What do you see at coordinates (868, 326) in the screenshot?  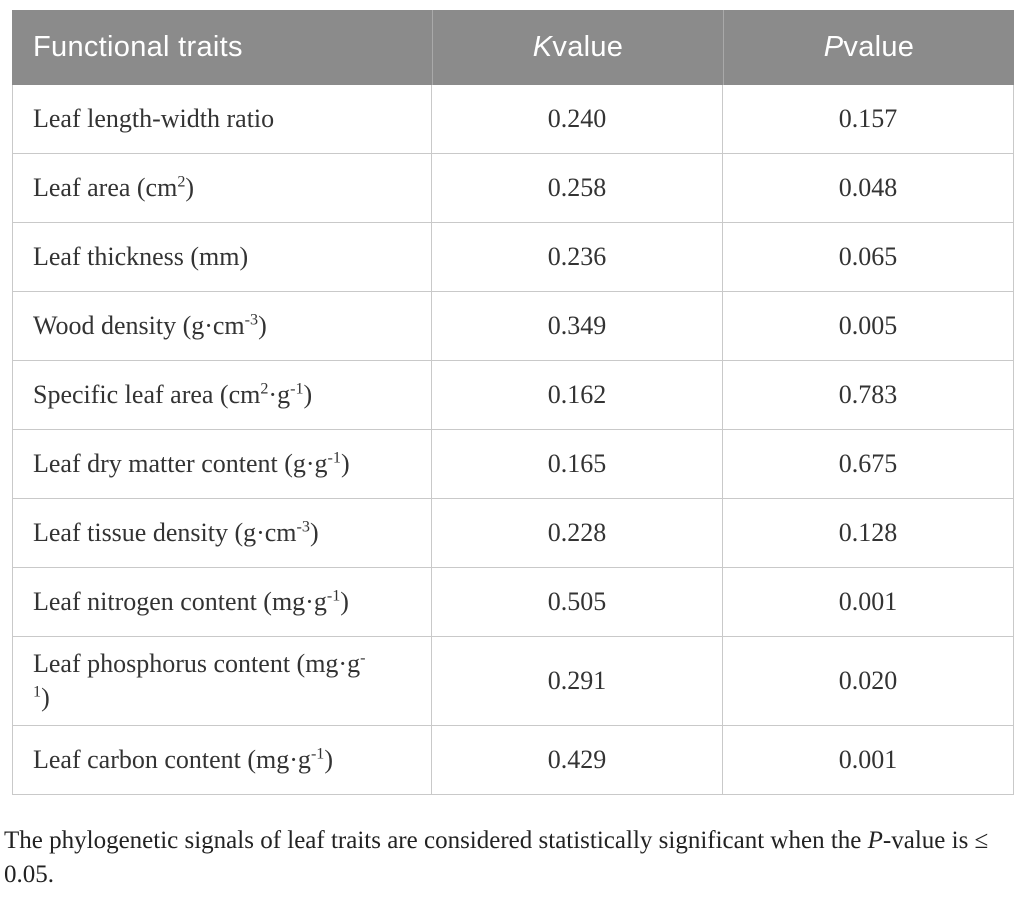 I see `p-value-cell: 0.005` at bounding box center [868, 326].